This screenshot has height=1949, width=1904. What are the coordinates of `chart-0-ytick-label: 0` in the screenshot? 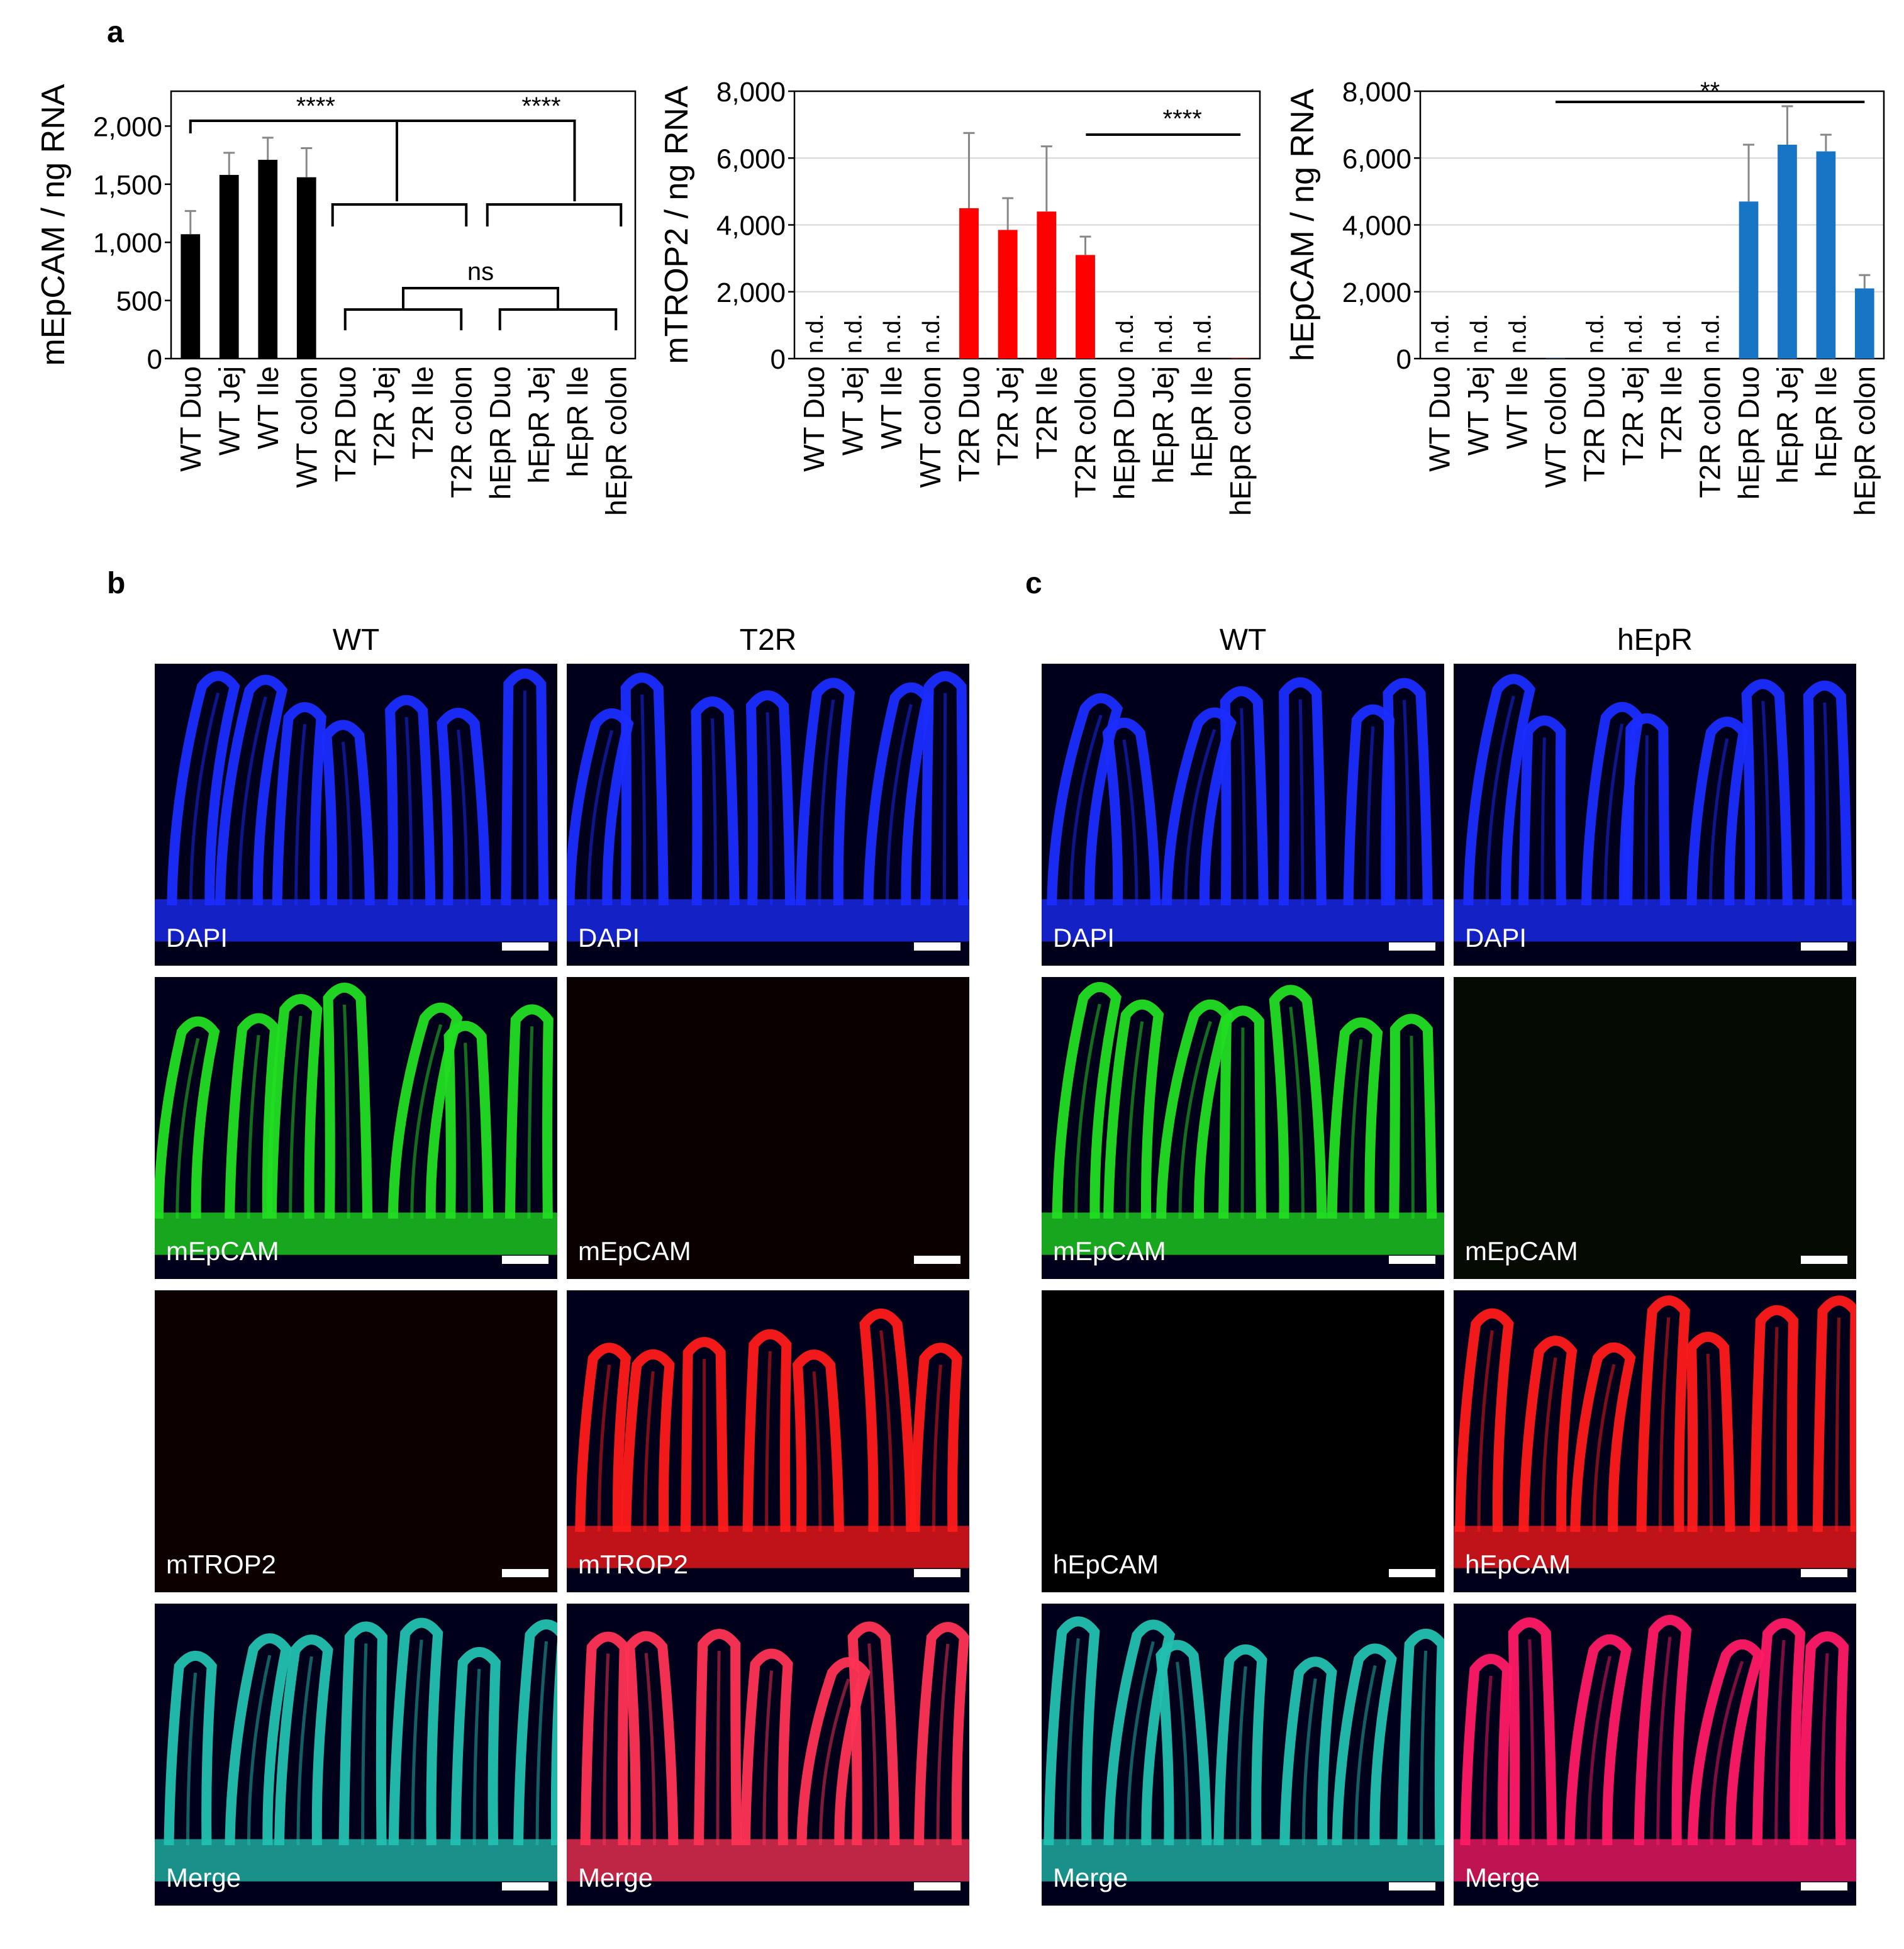 It's located at (154, 359).